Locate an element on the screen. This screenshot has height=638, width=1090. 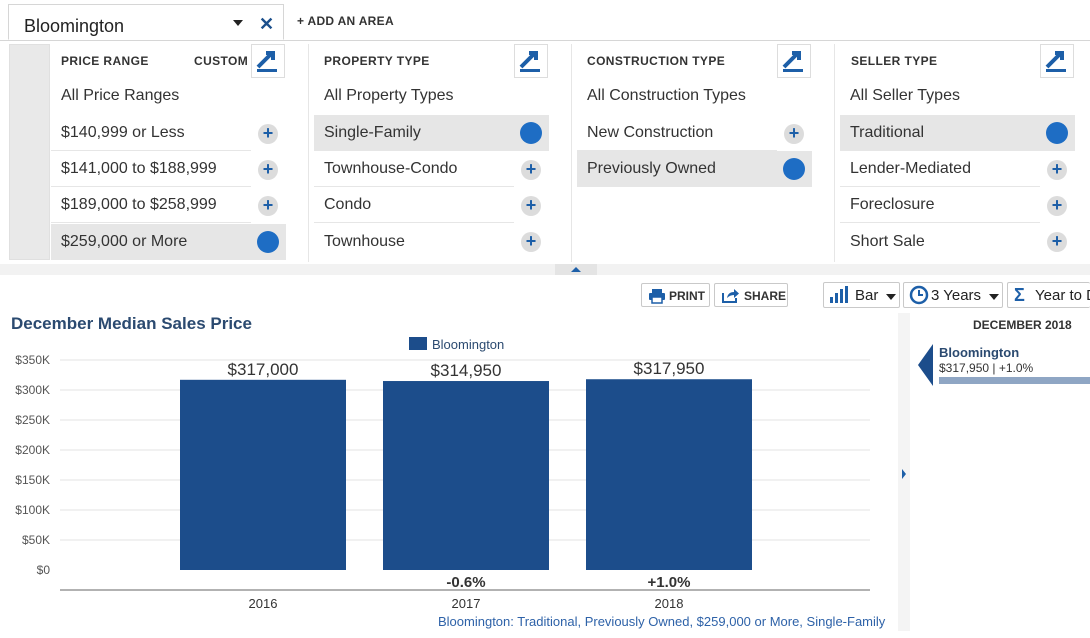
price-range-header: PRICE RANGE is located at coordinates (105, 61).